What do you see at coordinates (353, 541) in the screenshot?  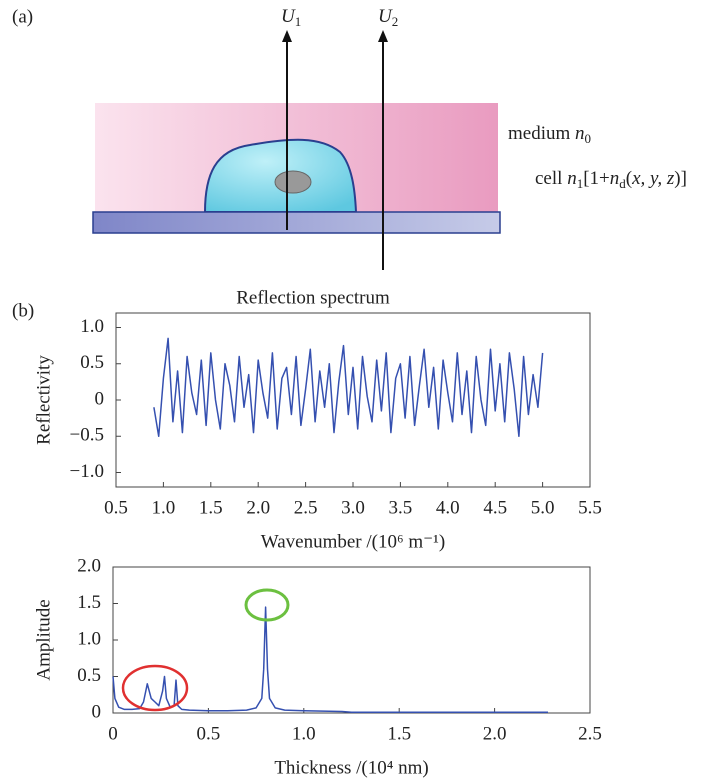 I see `x-axis-label: Wavenumber /(10⁶ m⁻¹)` at bounding box center [353, 541].